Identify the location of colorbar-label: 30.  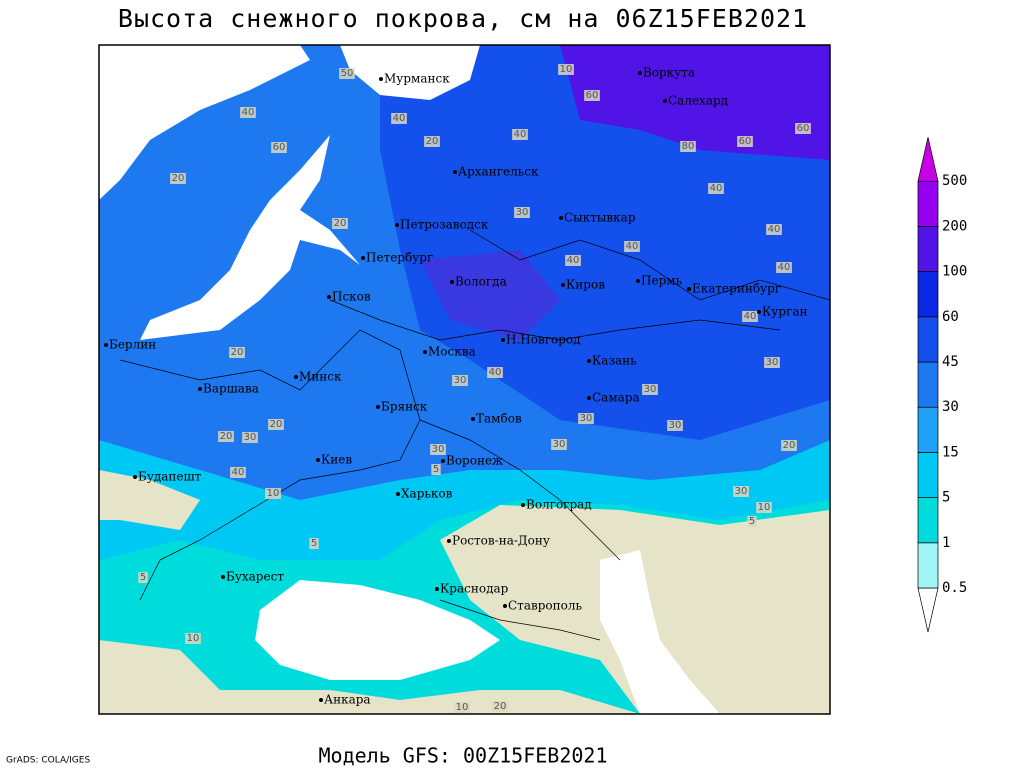
(950, 407).